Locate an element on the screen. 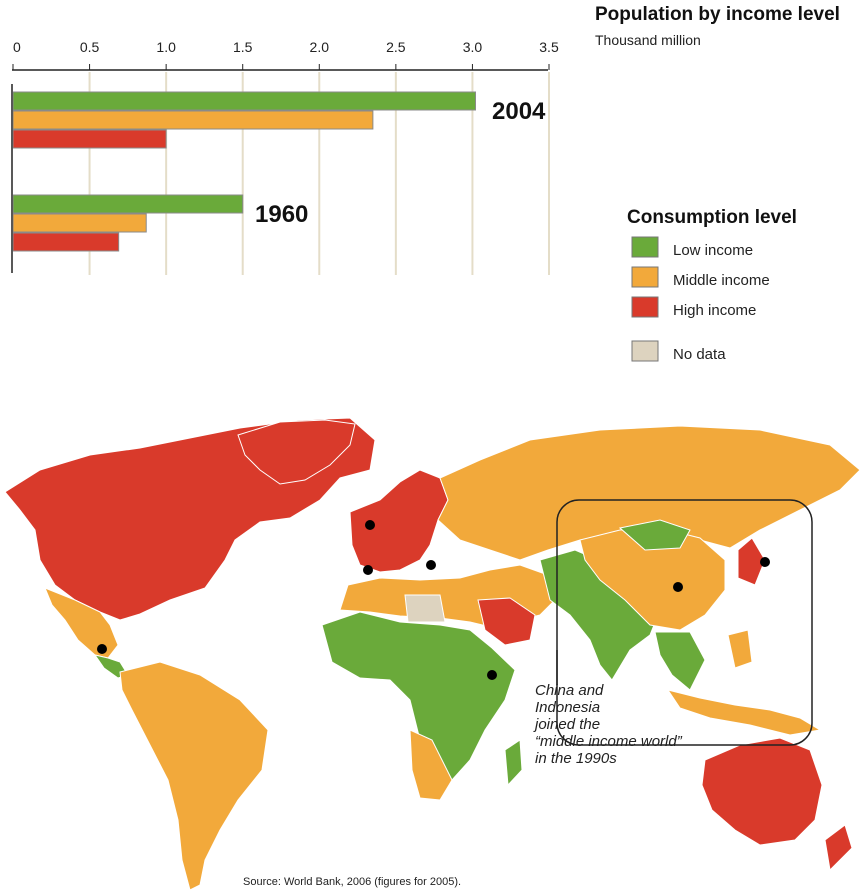 This screenshot has height=893, width=864. tick-label: 3.0 is located at coordinates (473, 47).